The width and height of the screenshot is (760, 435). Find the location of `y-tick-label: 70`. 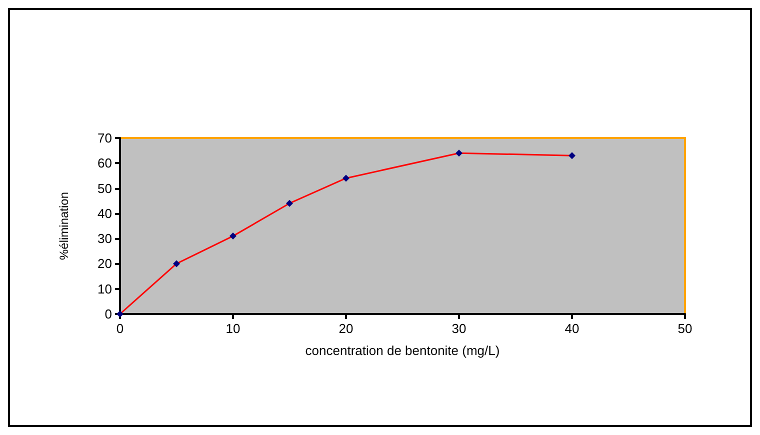

y-tick-label: 70 is located at coordinates (105, 138).